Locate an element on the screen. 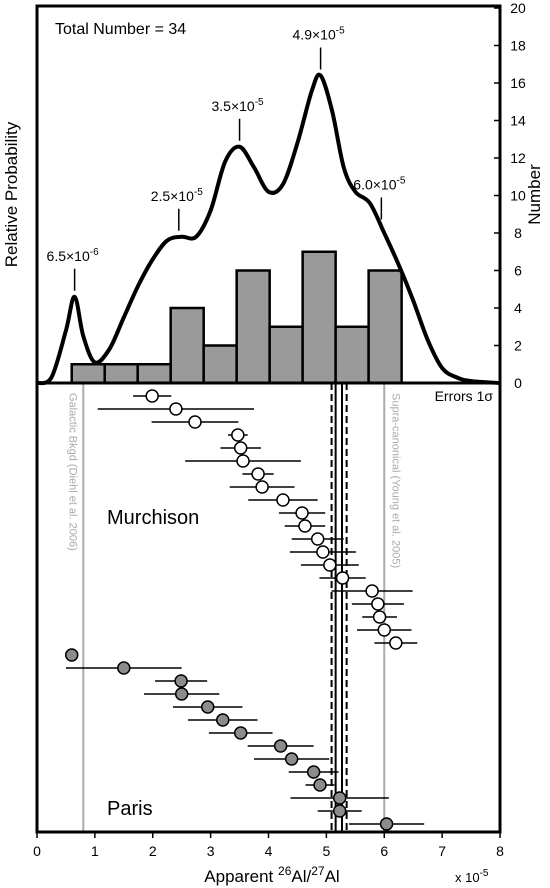  y-tick-label: 8 is located at coordinates (518, 233).